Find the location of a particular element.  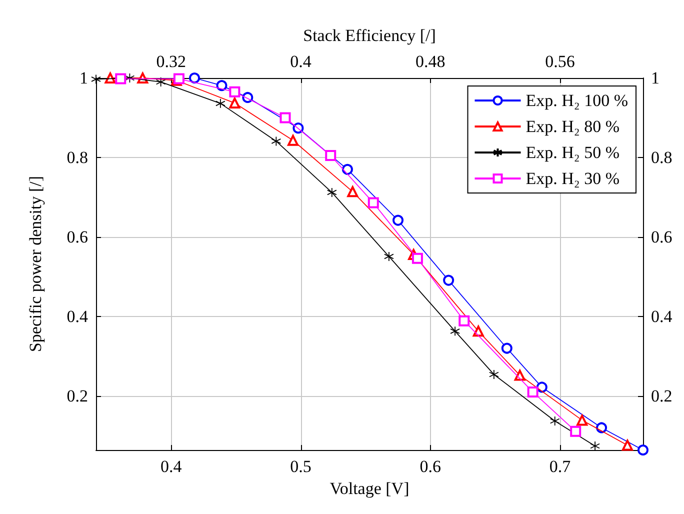

x2-axis-title: Stack Efficiency [/] is located at coordinates (369, 35).